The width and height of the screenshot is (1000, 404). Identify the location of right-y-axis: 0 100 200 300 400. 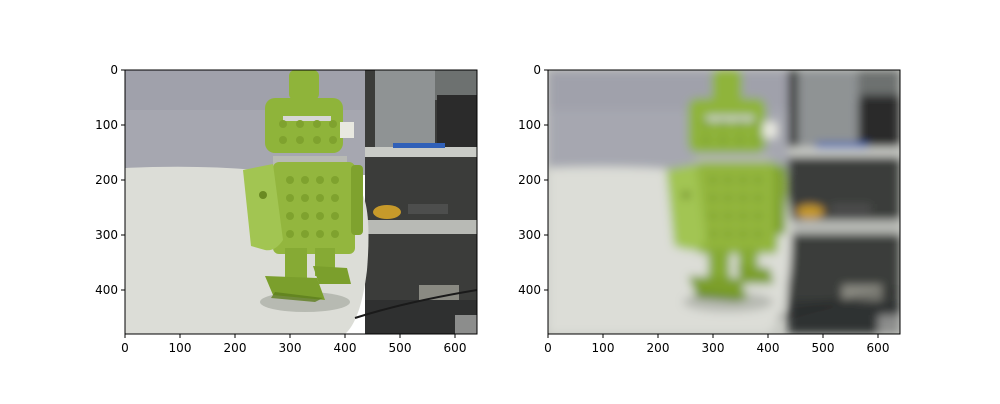
(533, 180).